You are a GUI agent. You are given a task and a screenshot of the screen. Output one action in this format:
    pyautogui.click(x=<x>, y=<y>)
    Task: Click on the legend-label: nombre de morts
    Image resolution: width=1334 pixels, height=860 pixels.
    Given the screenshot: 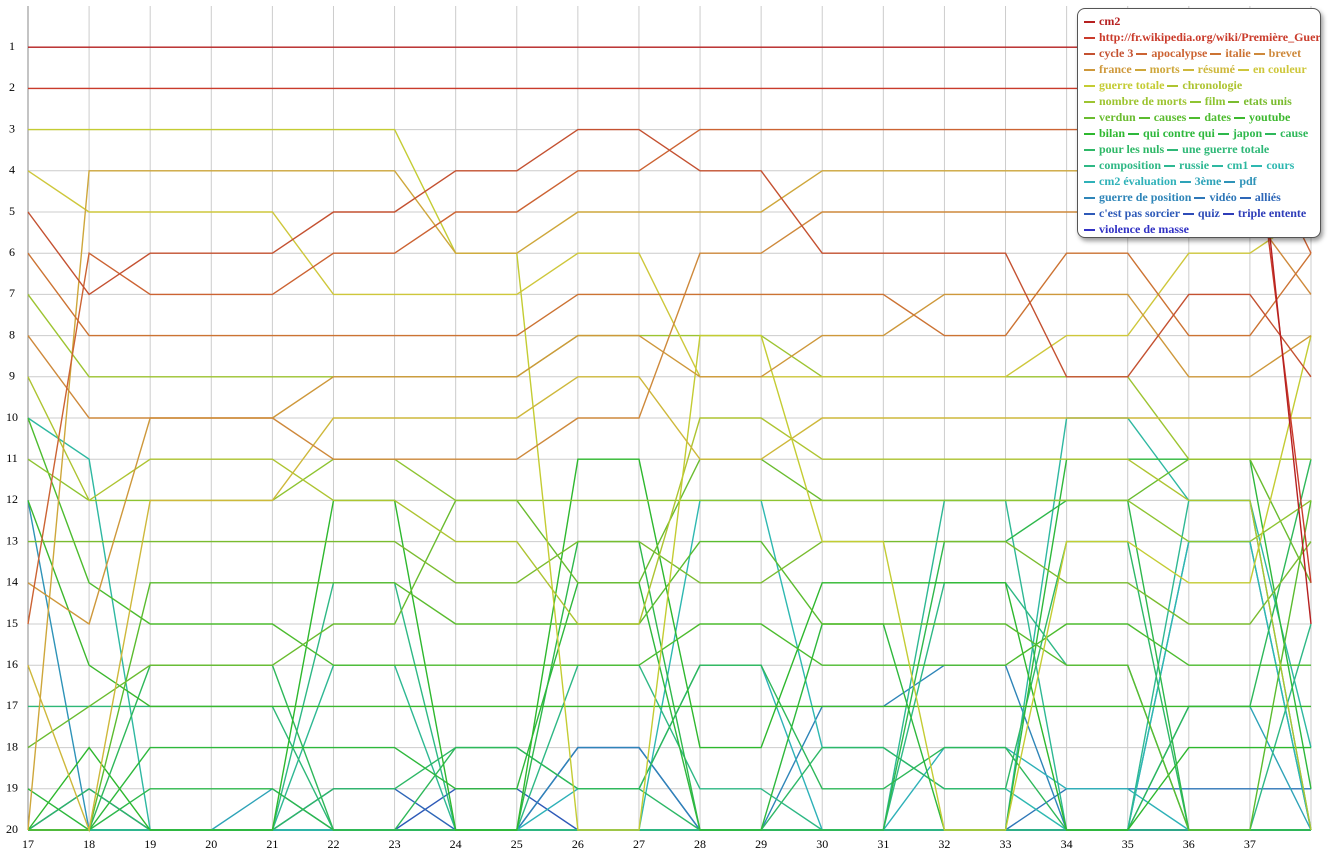 What is the action you would take?
    pyautogui.click(x=1143, y=101)
    